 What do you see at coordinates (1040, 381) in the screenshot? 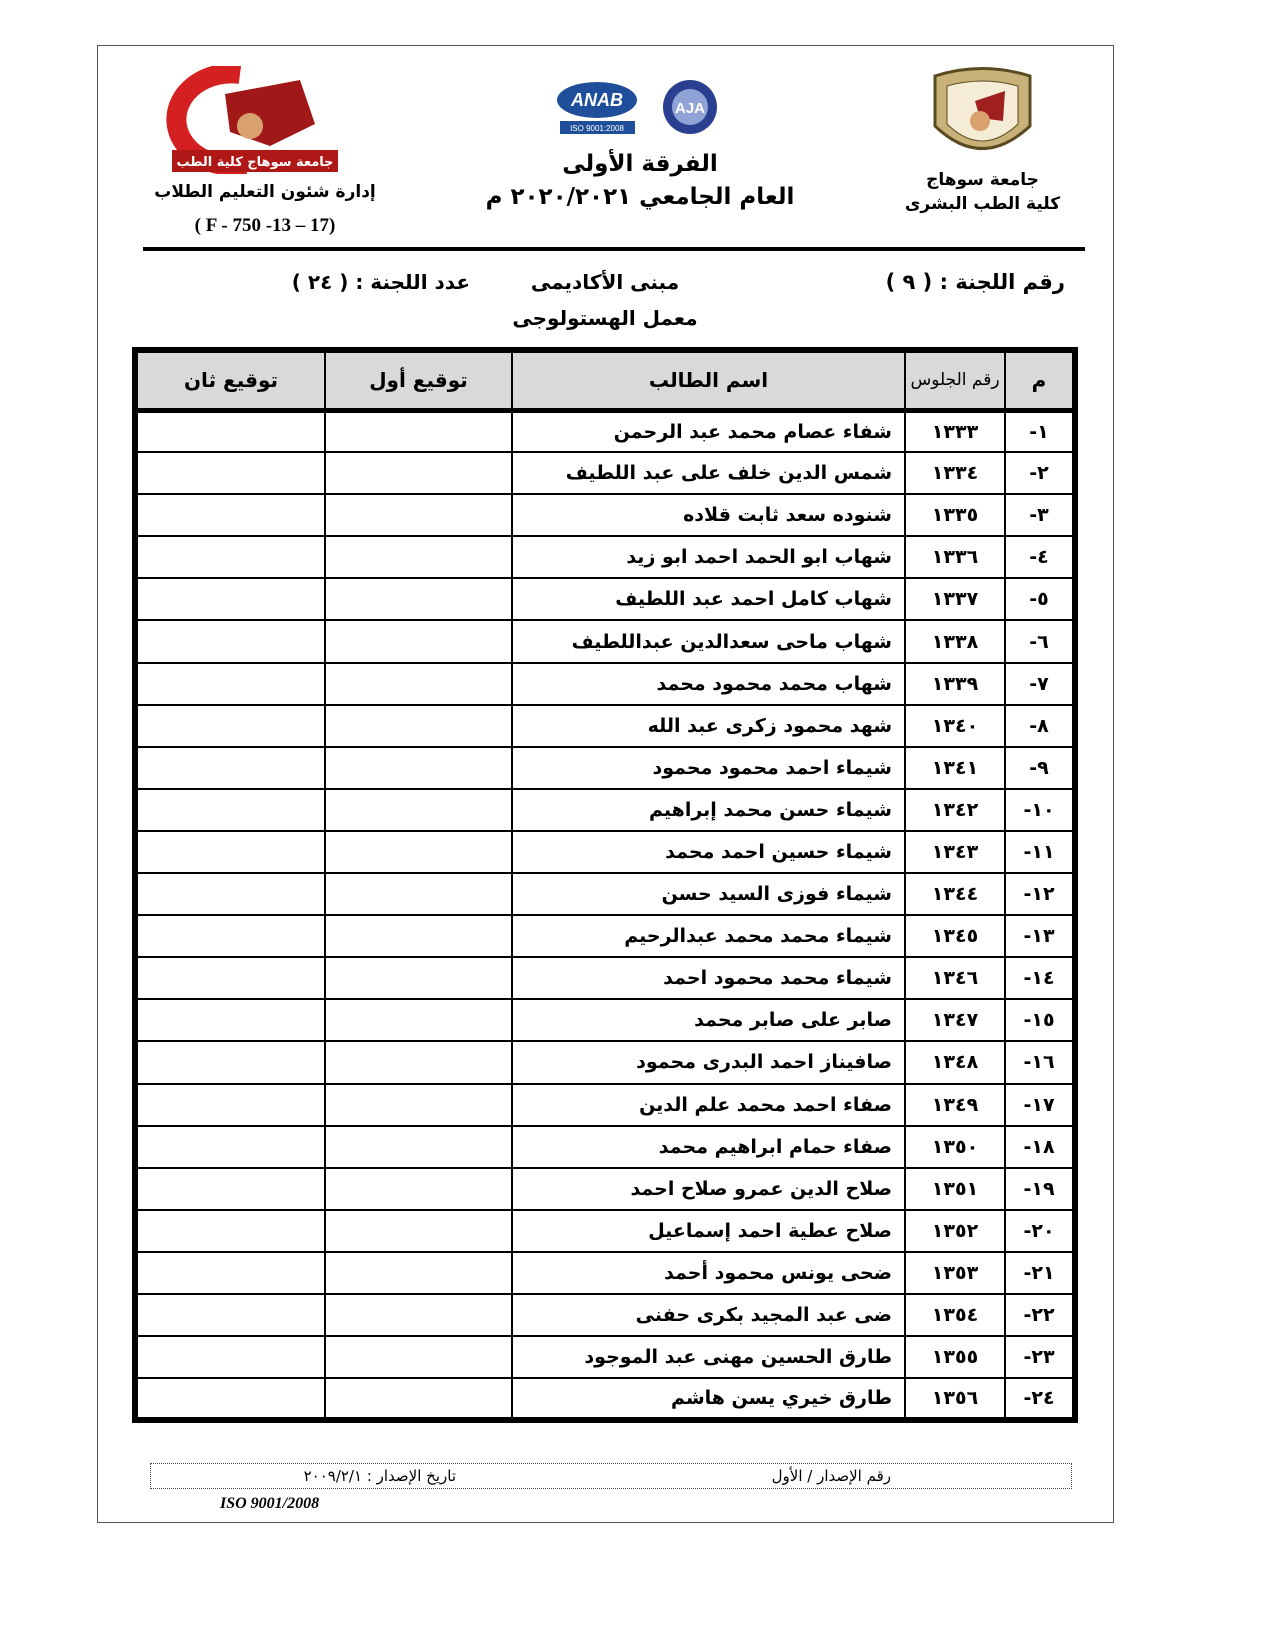
I see `header-index: م` at bounding box center [1040, 381].